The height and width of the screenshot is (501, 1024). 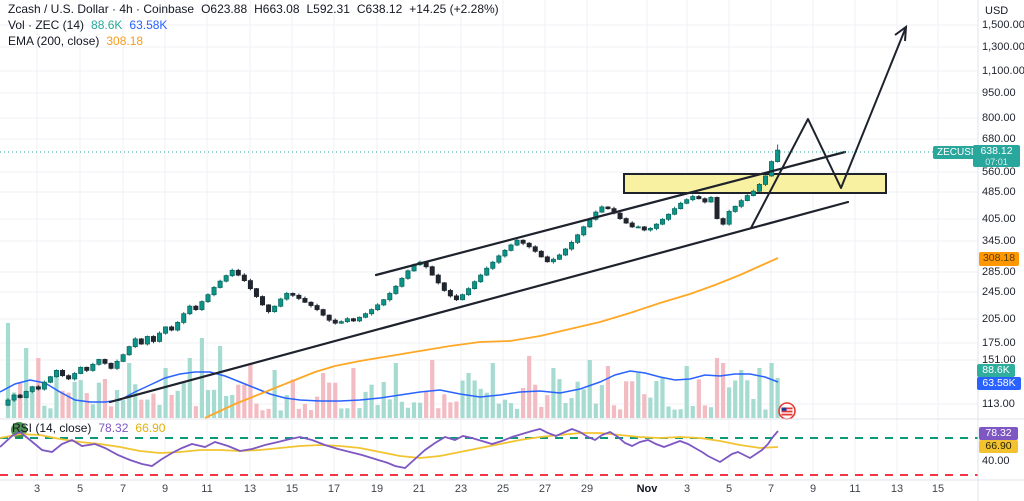 What do you see at coordinates (101, 9) in the screenshot?
I see `symbol-title: Zcash / U.S. Dollar · 4h · Coinbase` at bounding box center [101, 9].